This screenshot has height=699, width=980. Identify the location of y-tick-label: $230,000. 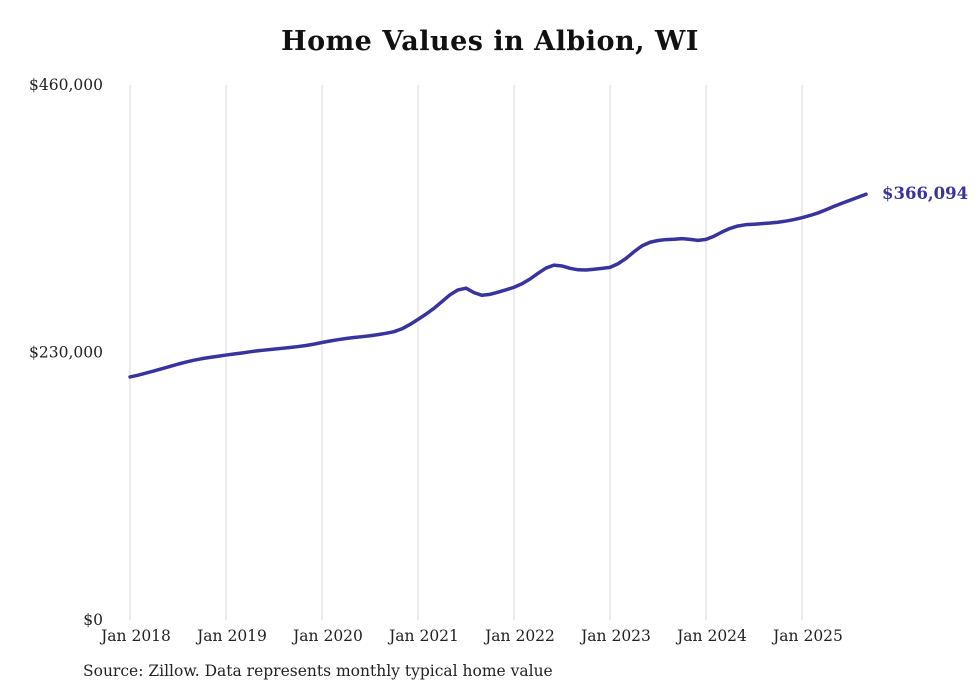
(66, 353).